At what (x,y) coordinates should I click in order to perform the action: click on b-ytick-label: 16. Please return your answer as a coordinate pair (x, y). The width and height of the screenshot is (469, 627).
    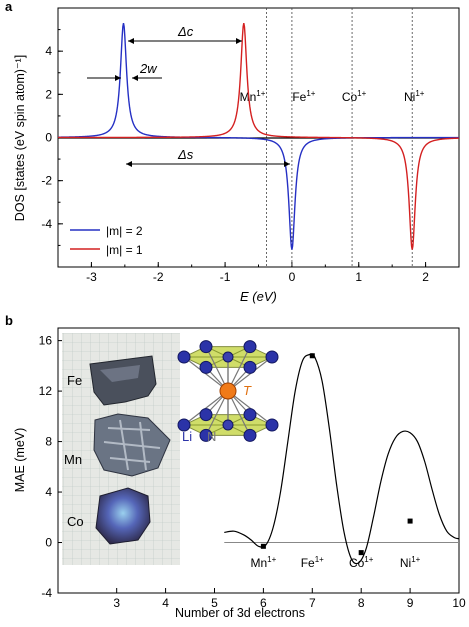
    Looking at the image, I should click on (46, 341).